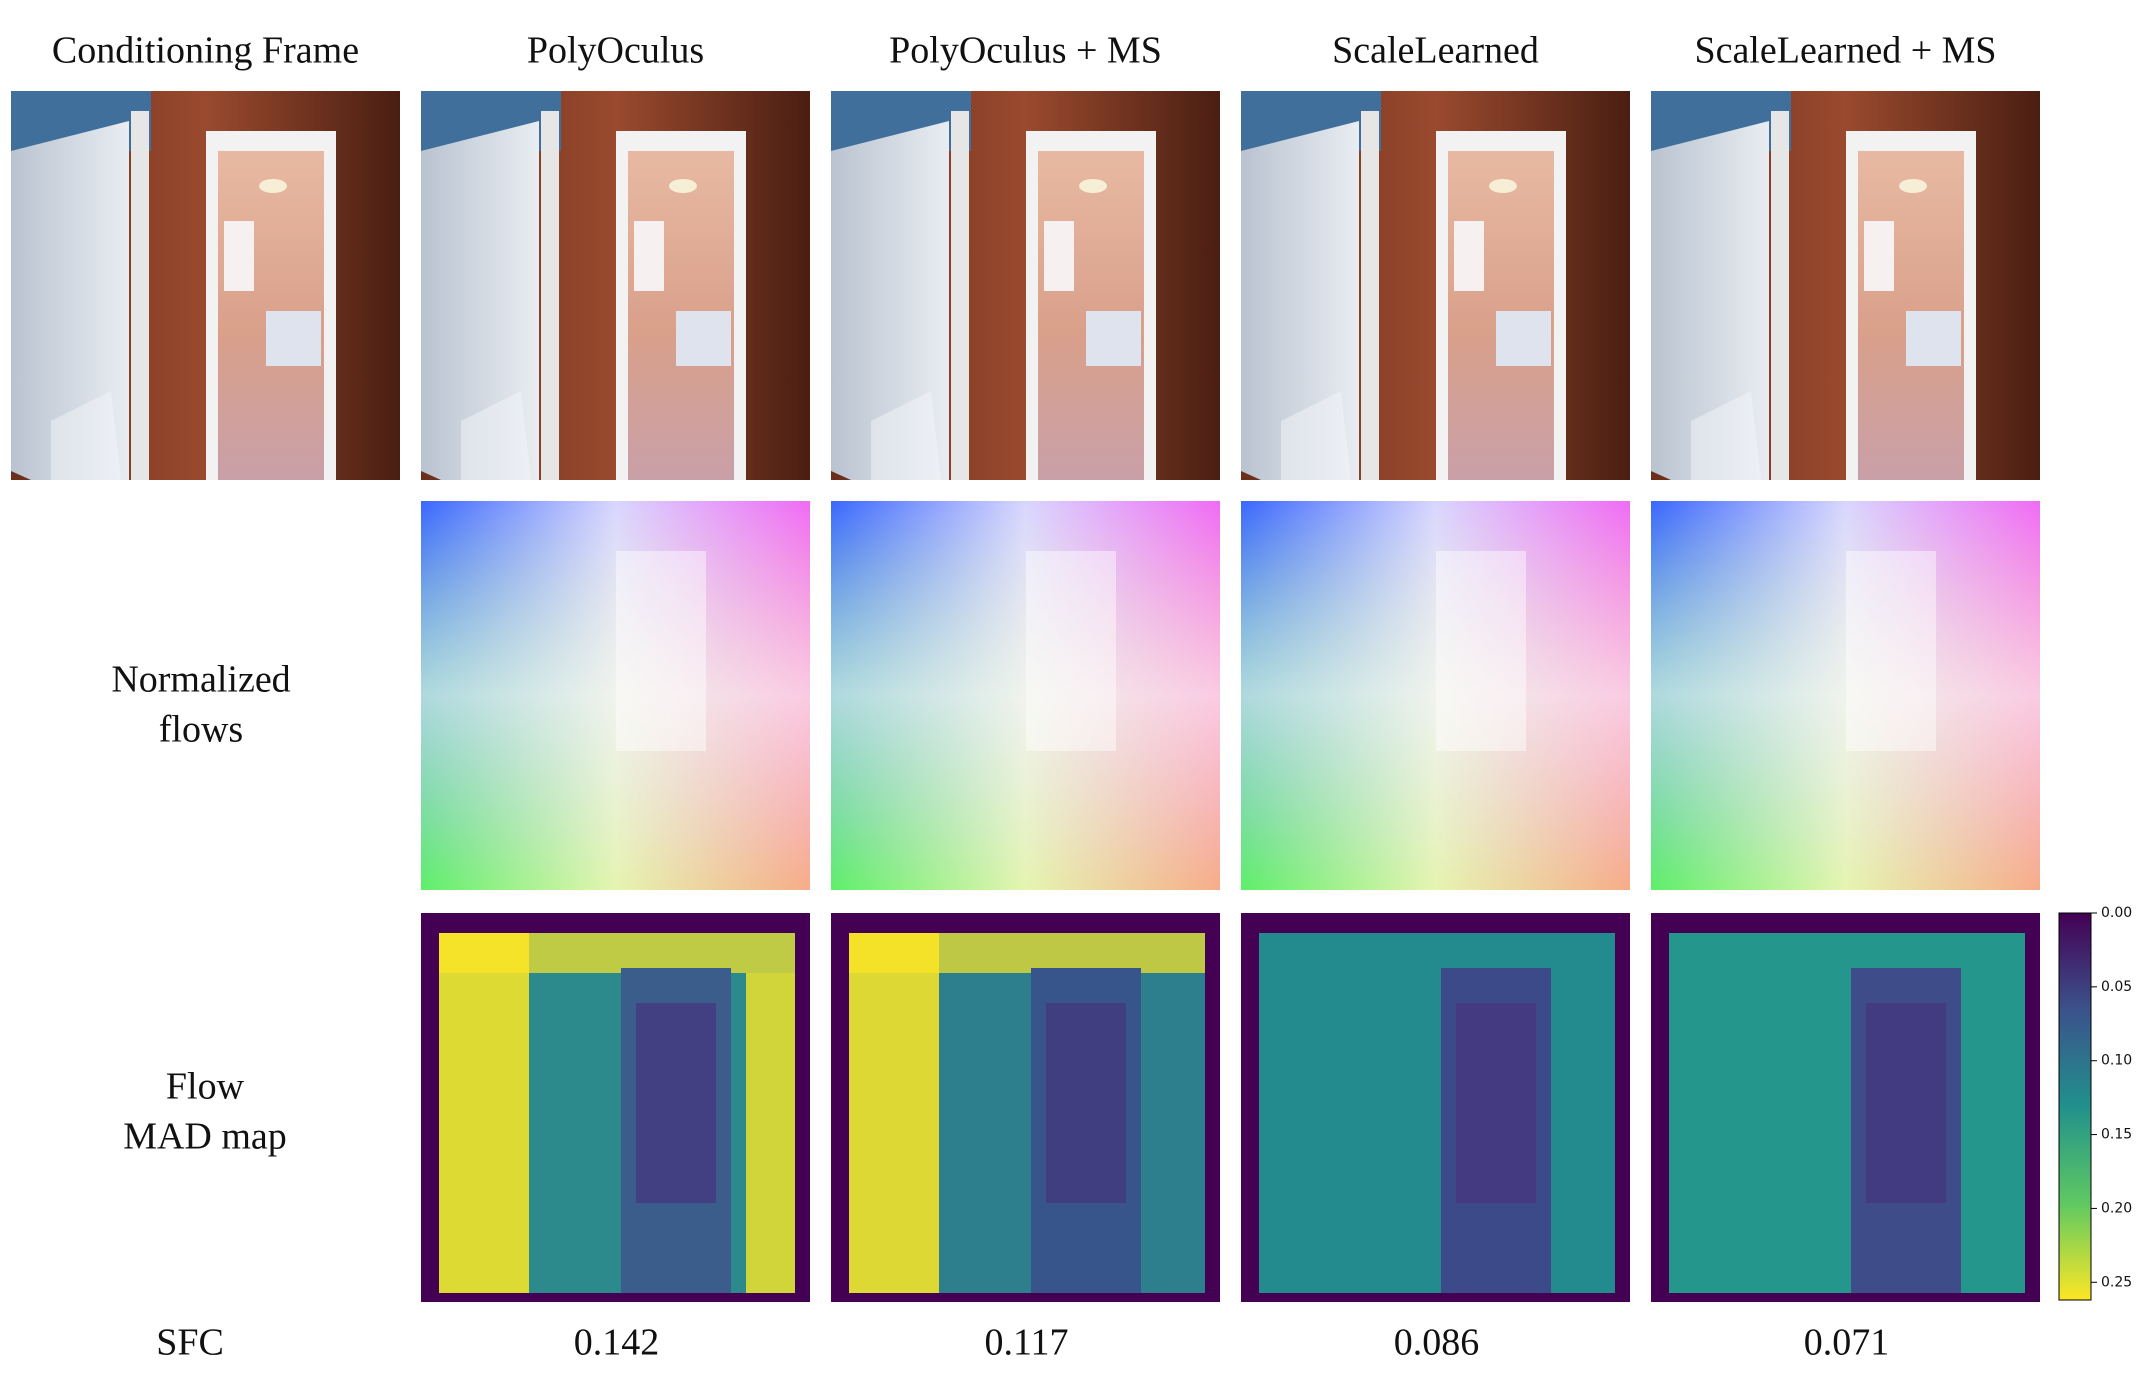  What do you see at coordinates (205, 51) in the screenshot?
I see `column-header: Conditioning Frame` at bounding box center [205, 51].